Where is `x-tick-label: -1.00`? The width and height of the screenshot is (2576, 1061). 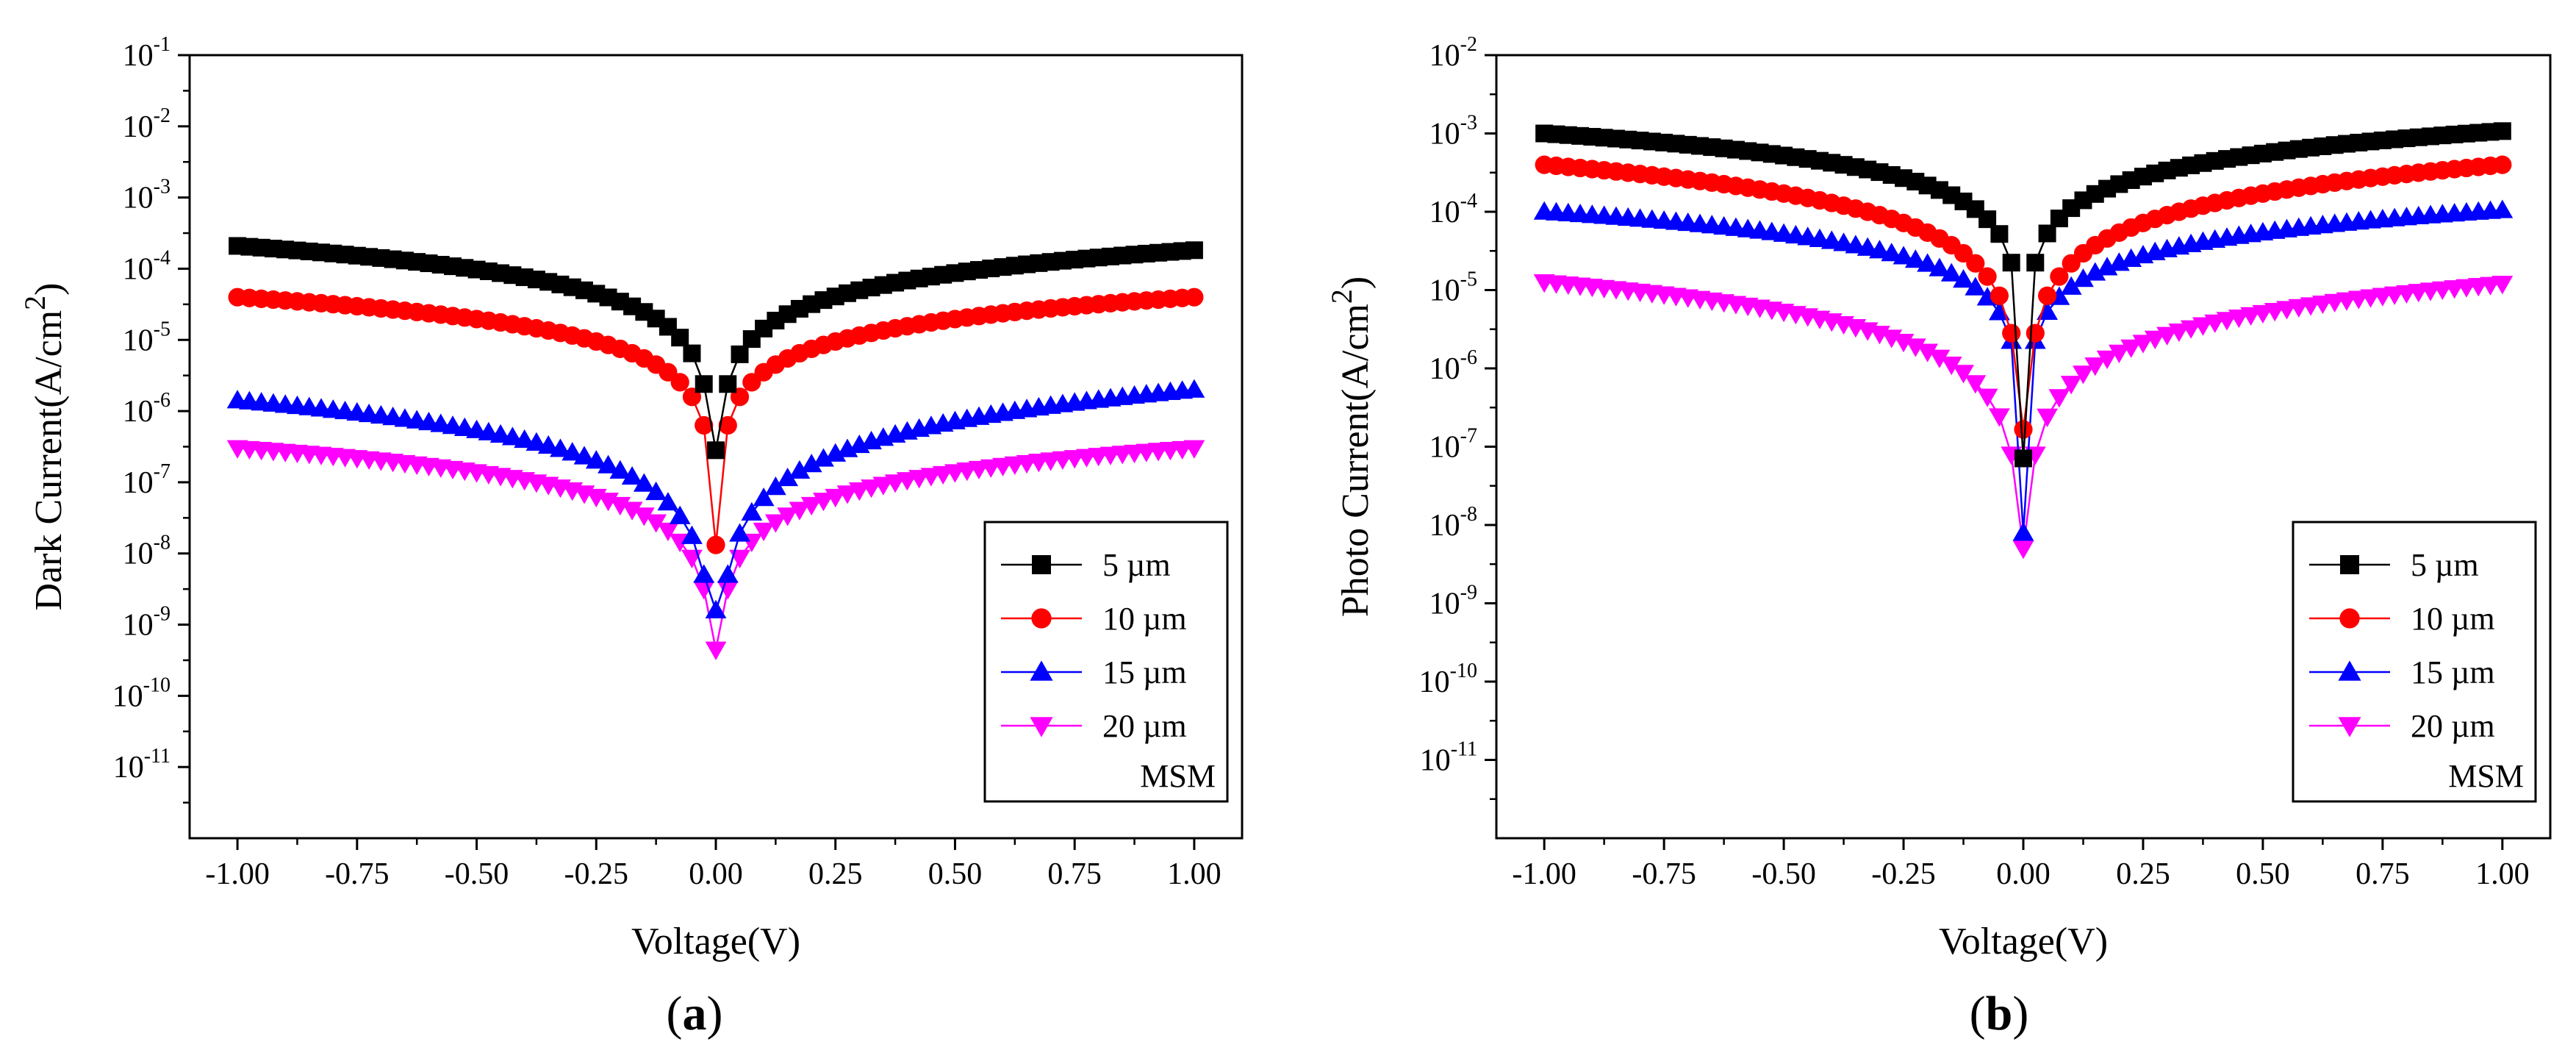 x-tick-label: -1.00 is located at coordinates (237, 874).